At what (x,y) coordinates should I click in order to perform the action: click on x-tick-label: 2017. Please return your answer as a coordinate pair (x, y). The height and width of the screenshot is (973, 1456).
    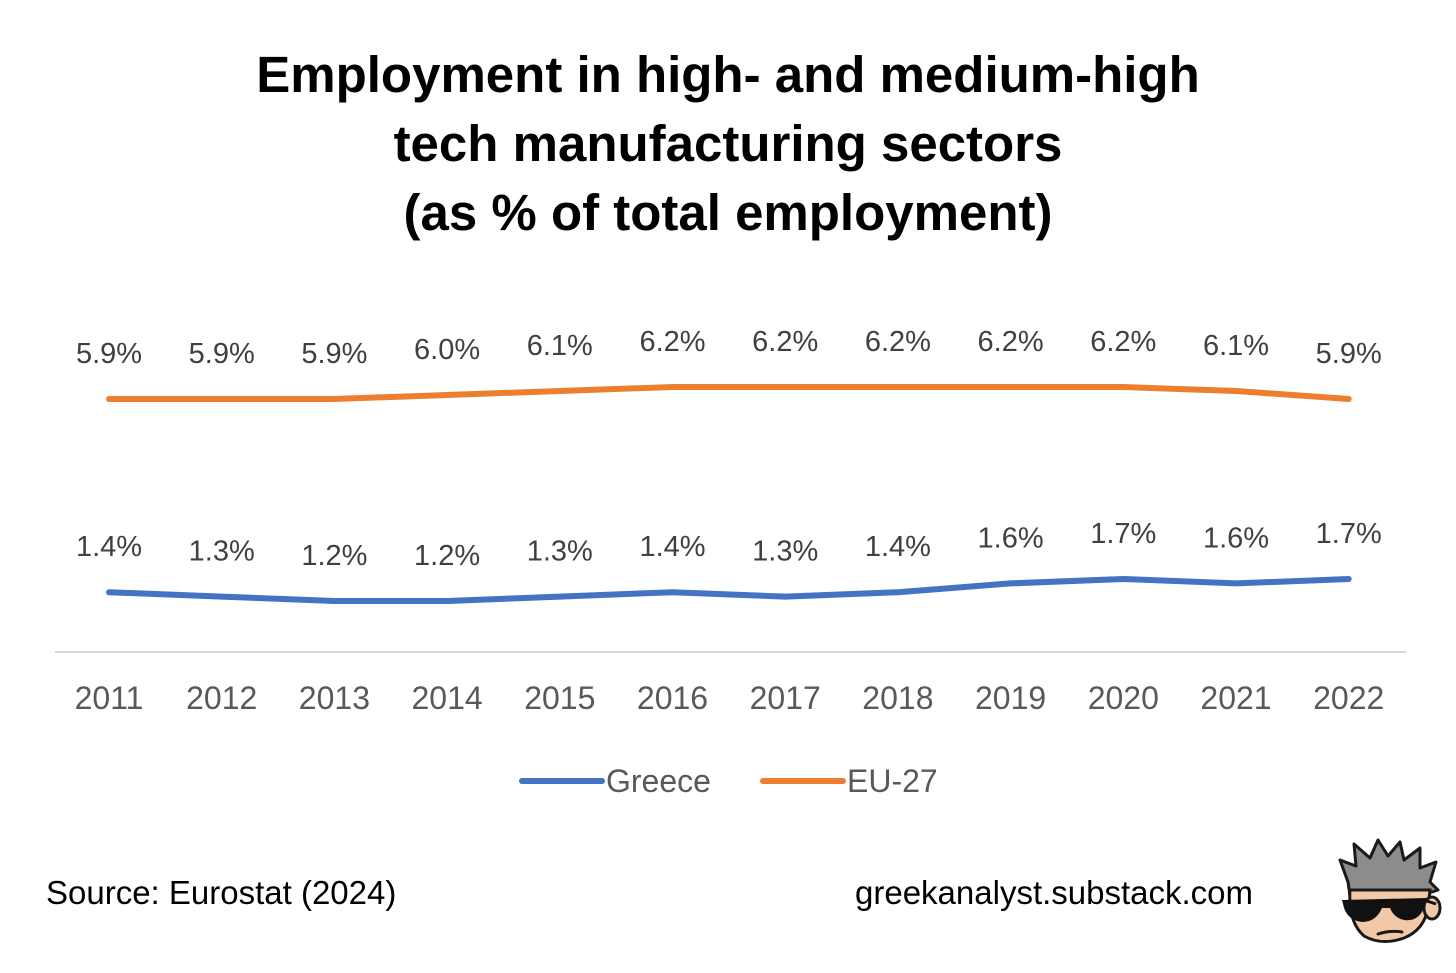
    Looking at the image, I should click on (785, 698).